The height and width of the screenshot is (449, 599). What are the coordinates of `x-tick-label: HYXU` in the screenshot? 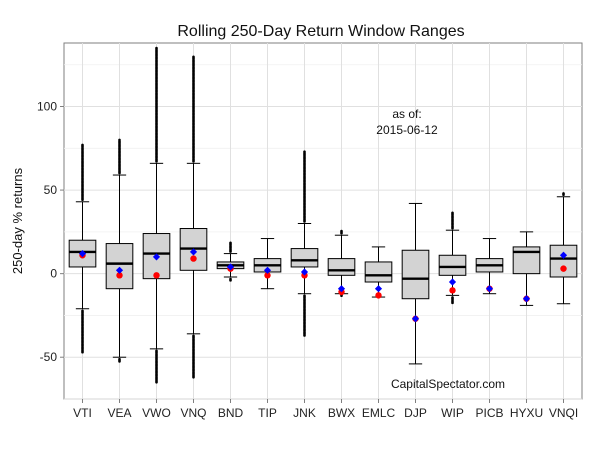 It's located at (526, 413).